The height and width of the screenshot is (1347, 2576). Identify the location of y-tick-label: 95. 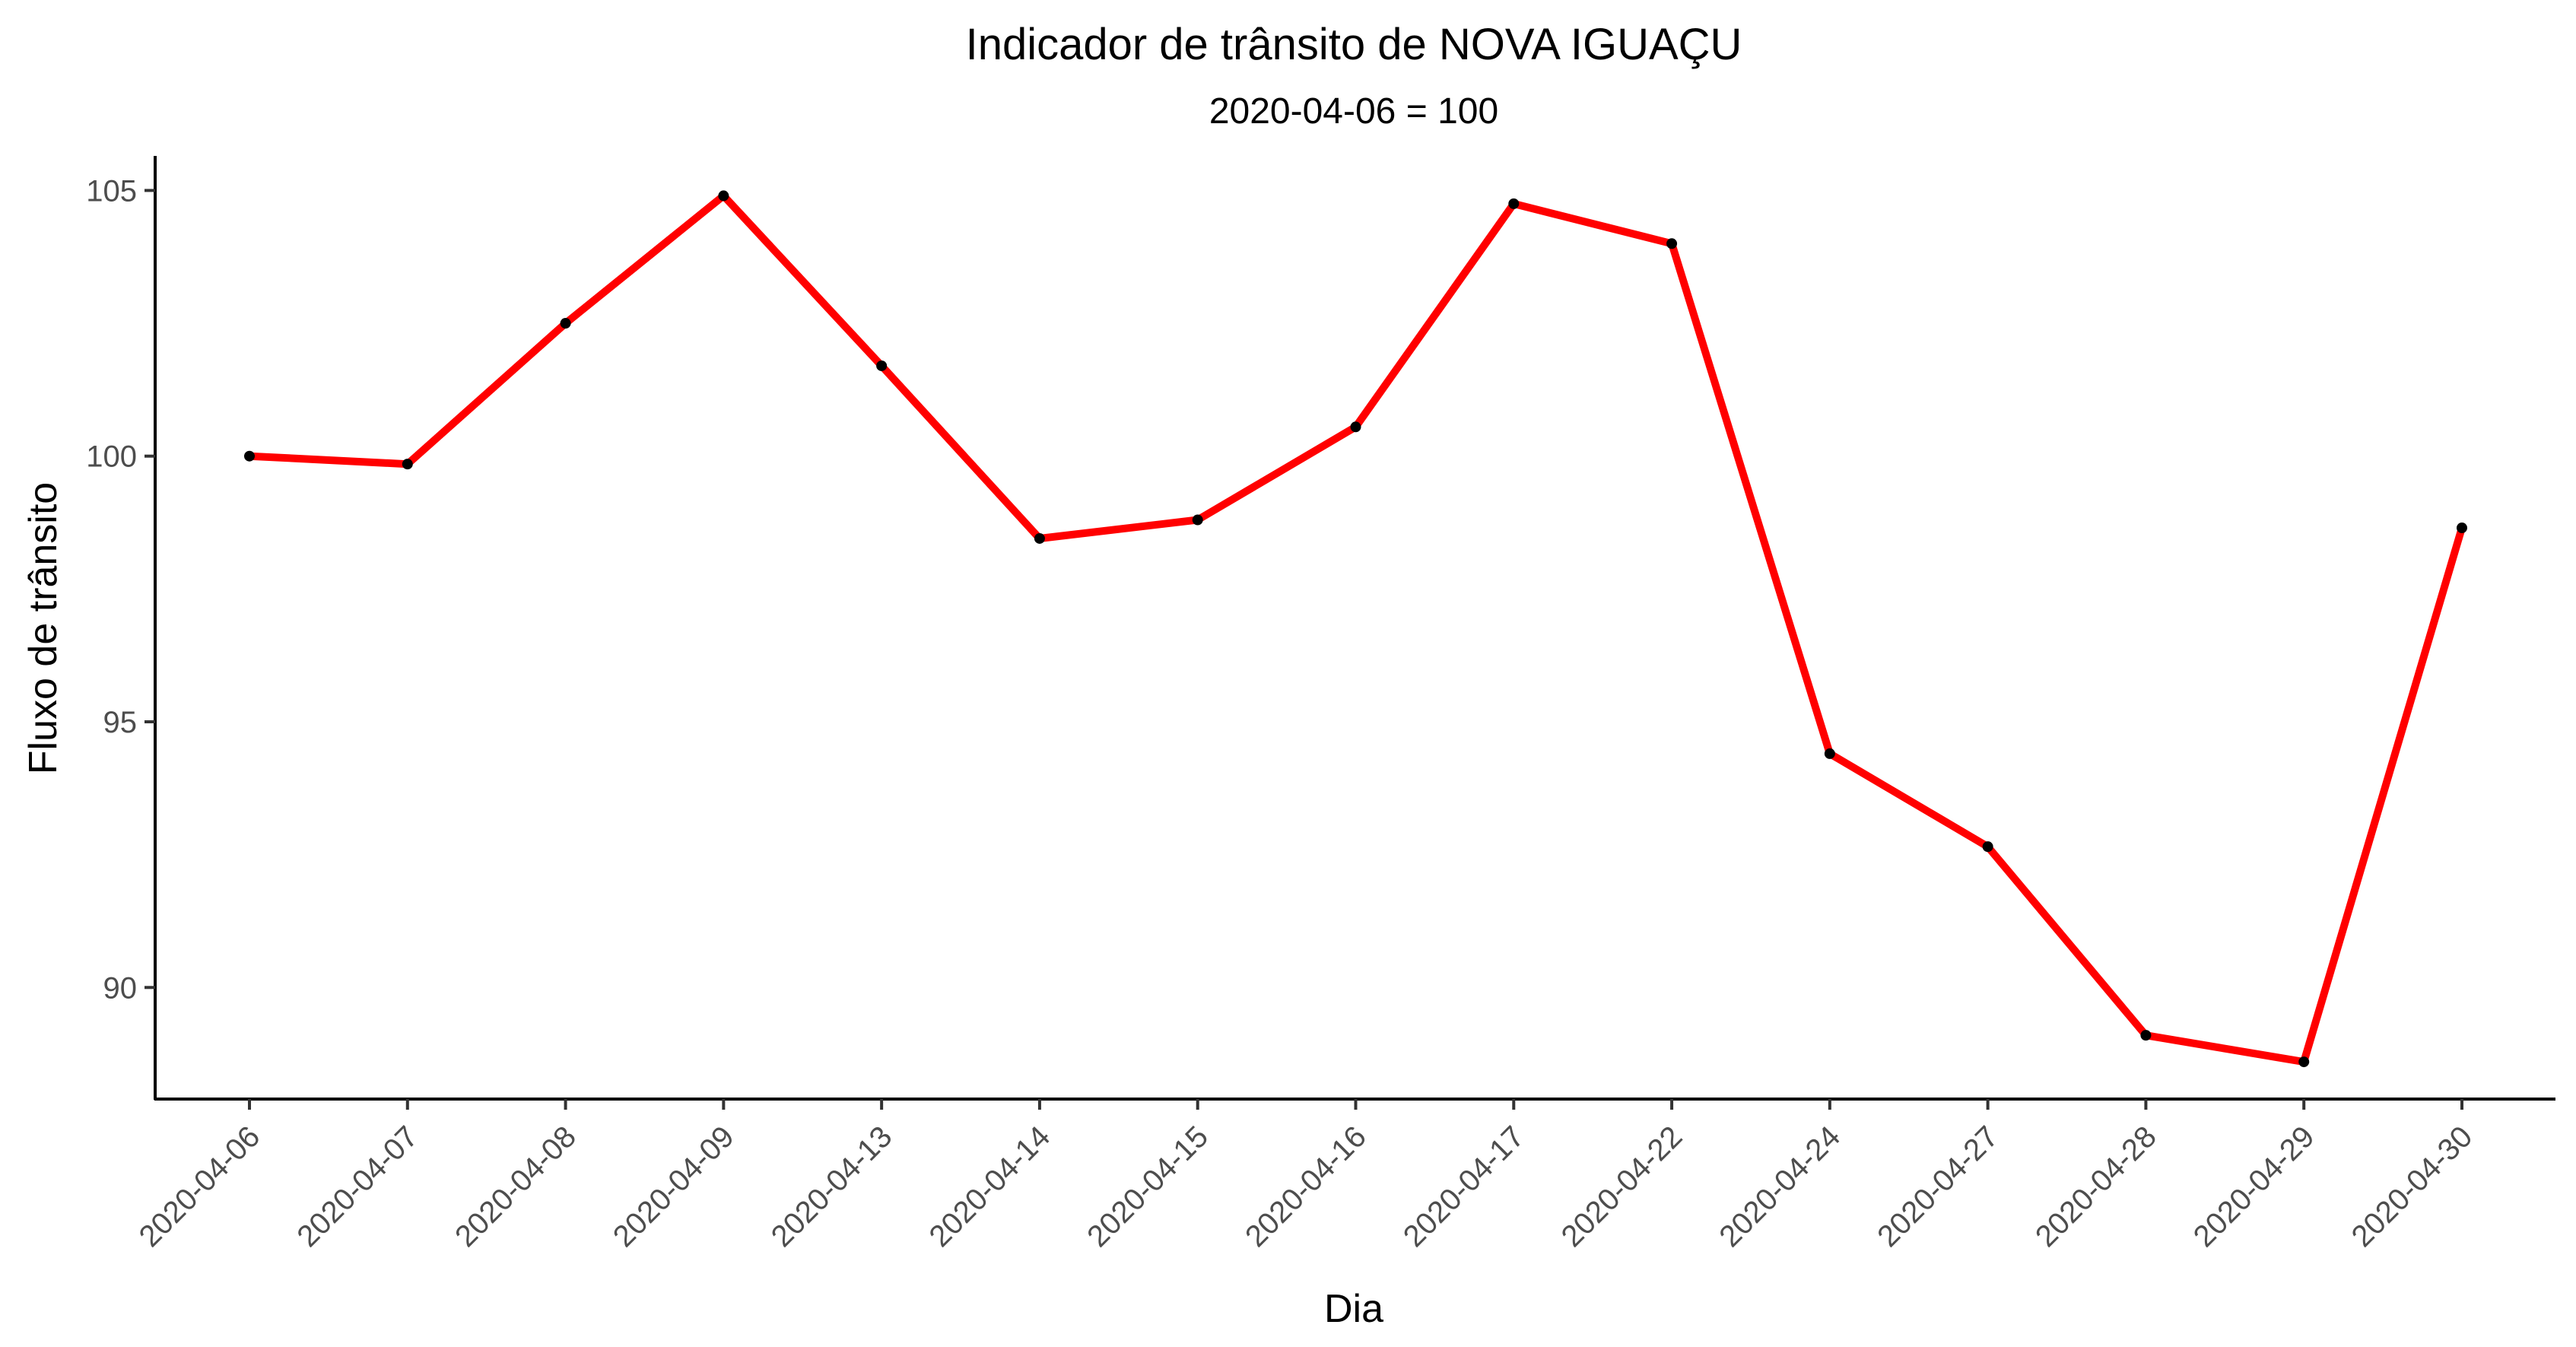
(120, 723).